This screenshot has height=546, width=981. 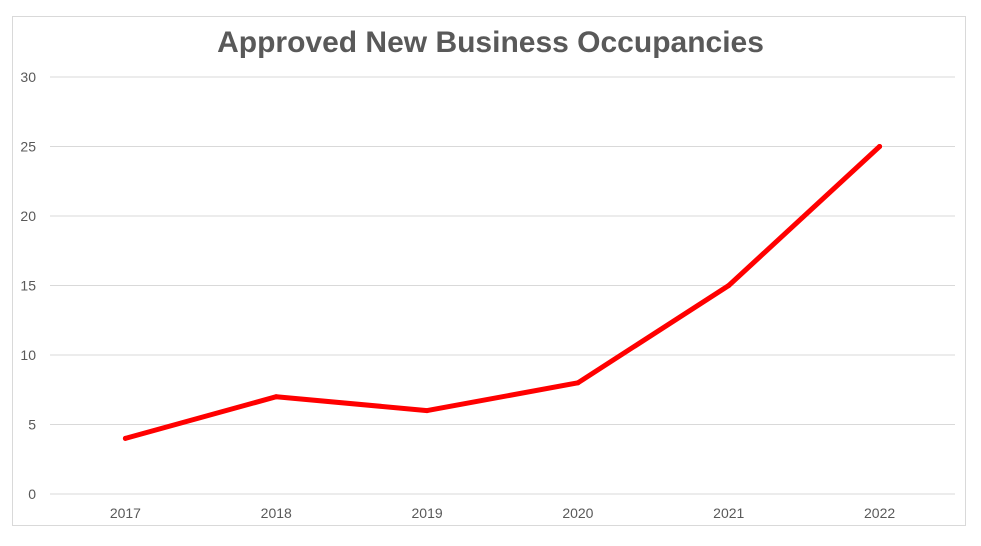 I want to click on y-tick-label: 15, so click(x=28, y=286).